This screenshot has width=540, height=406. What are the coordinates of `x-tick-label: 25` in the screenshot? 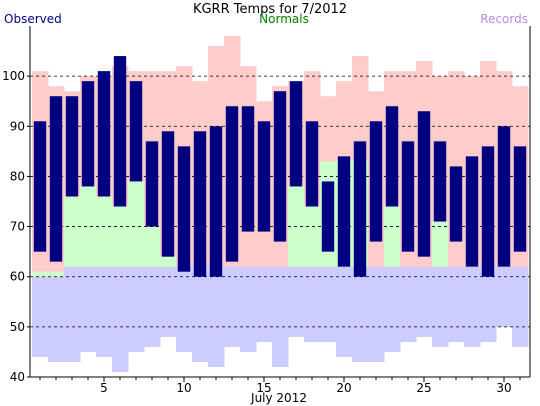 It's located at (423, 388).